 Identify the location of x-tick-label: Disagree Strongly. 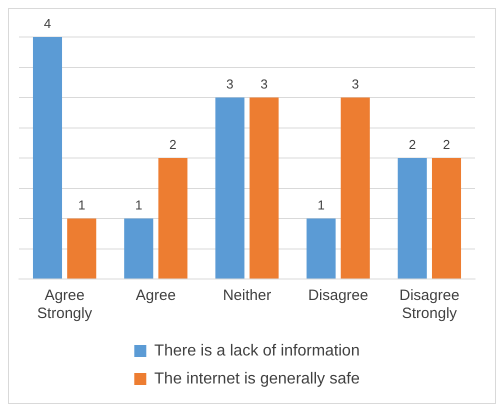
(429, 304).